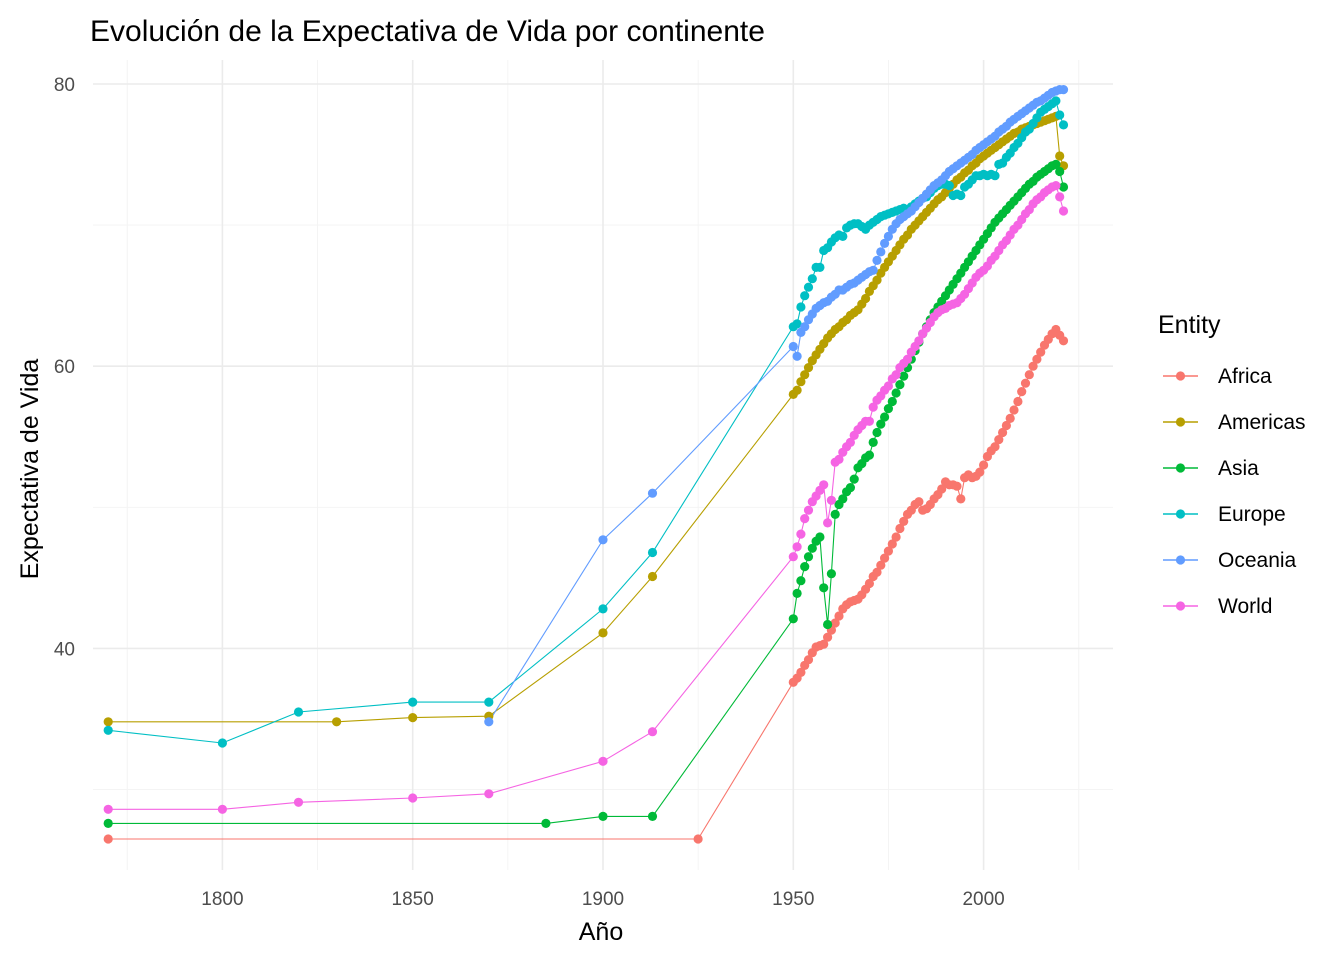 This screenshot has height=960, width=1344. What do you see at coordinates (1211, 468) in the screenshot?
I see `legend-item-asia: Asia` at bounding box center [1211, 468].